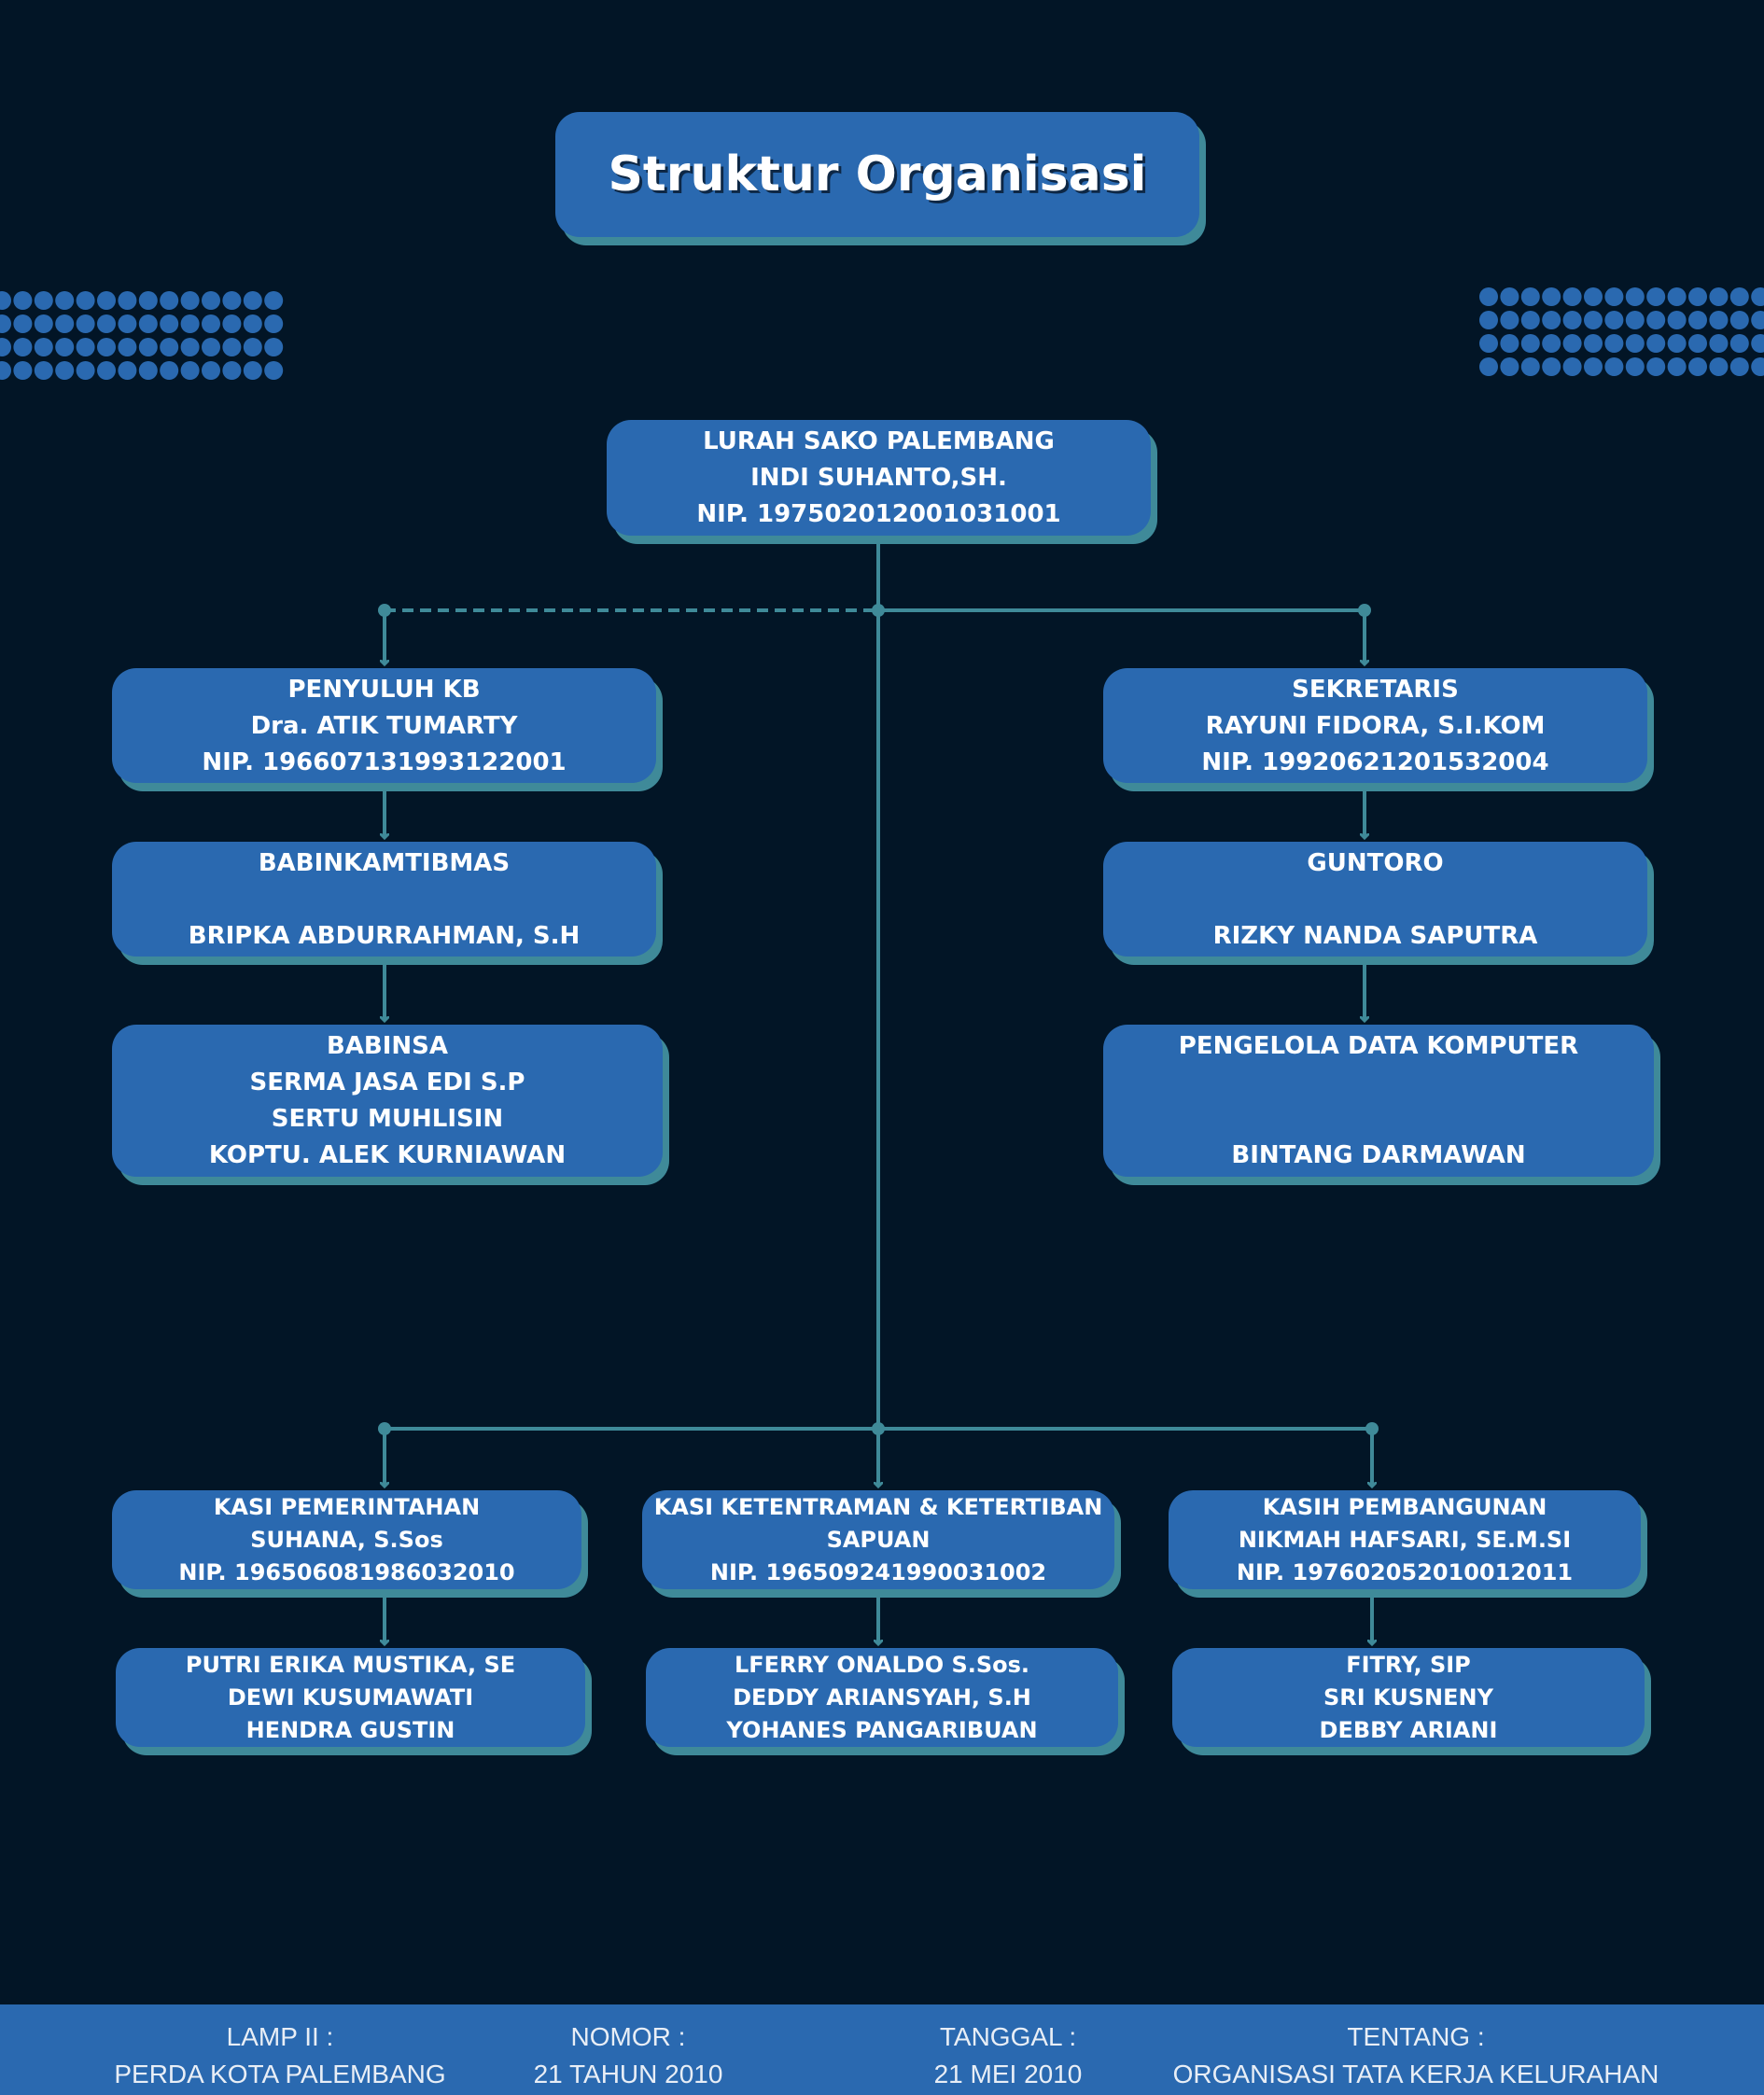  I want to click on node-line: NIP. 197602052010012011, so click(1405, 1571).